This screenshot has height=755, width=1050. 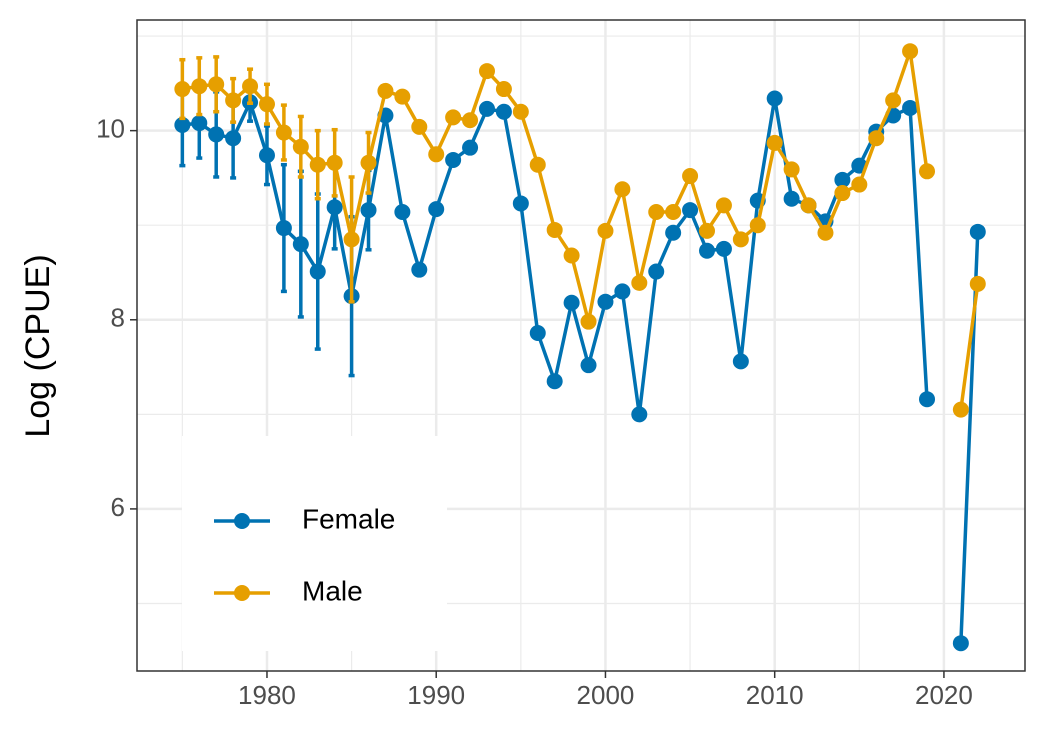 What do you see at coordinates (436, 695) in the screenshot?
I see `x-tick-label: 1990` at bounding box center [436, 695].